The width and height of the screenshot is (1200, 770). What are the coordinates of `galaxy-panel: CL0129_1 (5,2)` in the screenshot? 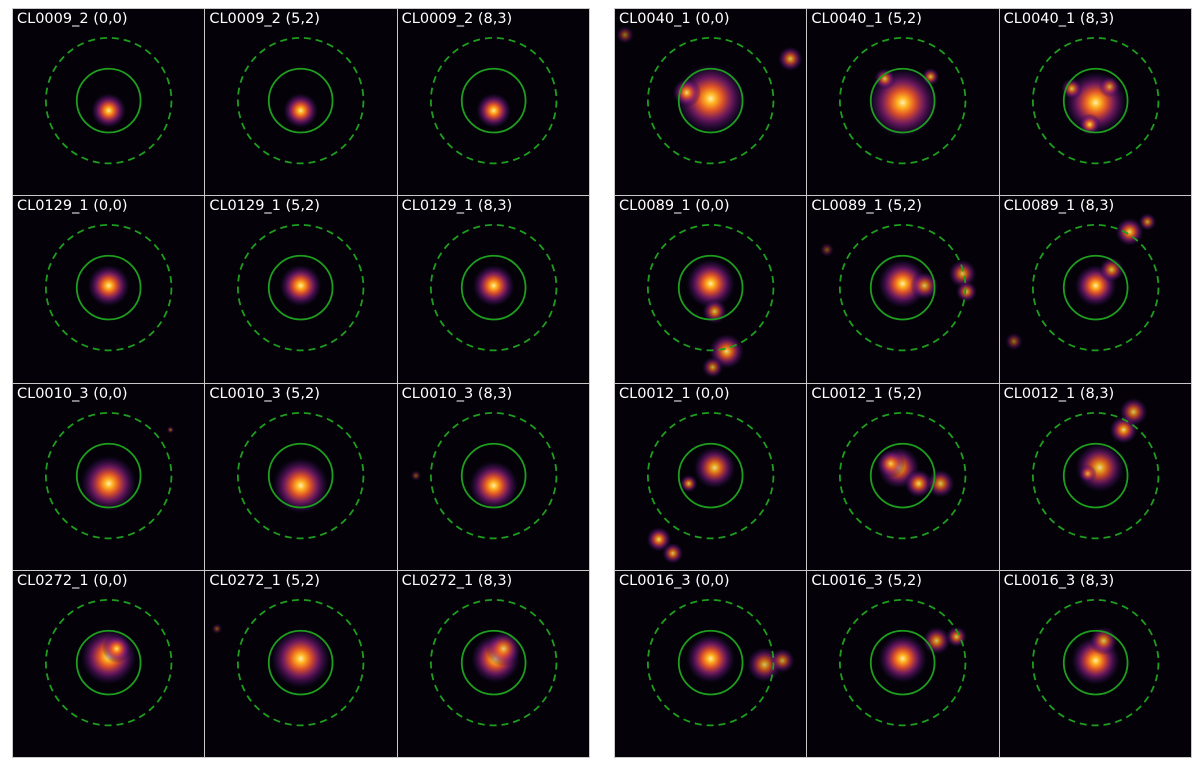 It's located at (301, 289).